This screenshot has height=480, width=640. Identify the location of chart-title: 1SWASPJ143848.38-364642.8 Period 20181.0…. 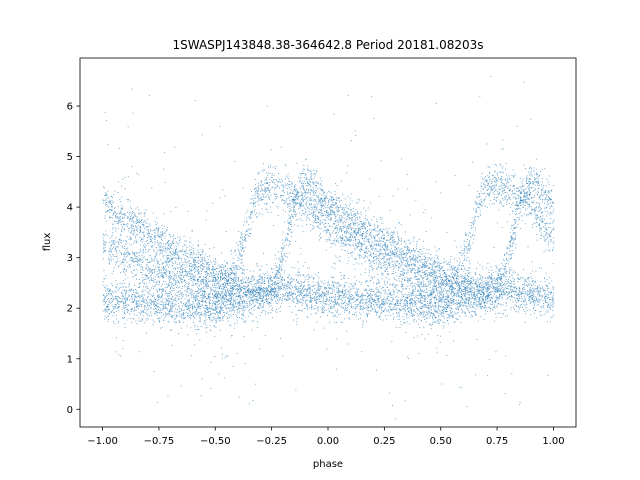
(327, 45).